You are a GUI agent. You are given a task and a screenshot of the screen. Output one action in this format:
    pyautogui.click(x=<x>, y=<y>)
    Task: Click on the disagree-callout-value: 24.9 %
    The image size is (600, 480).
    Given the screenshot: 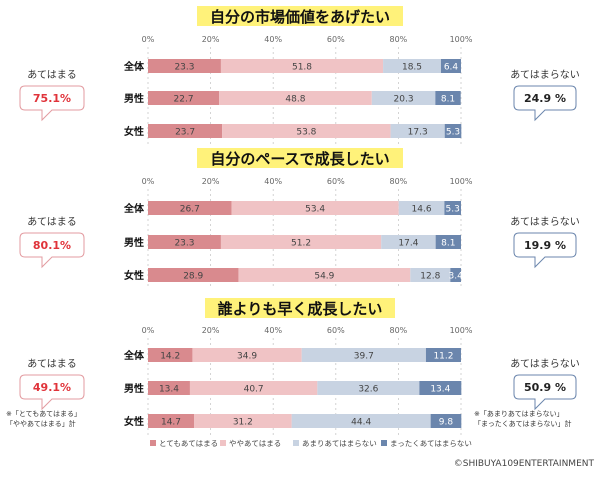 What is the action you would take?
    pyautogui.click(x=545, y=98)
    